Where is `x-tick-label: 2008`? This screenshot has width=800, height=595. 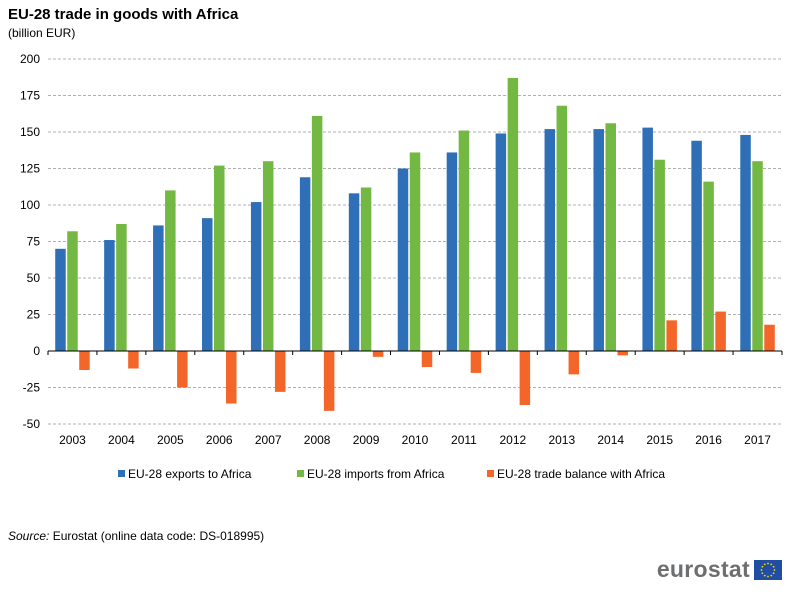 x-tick-label: 2008 is located at coordinates (317, 440).